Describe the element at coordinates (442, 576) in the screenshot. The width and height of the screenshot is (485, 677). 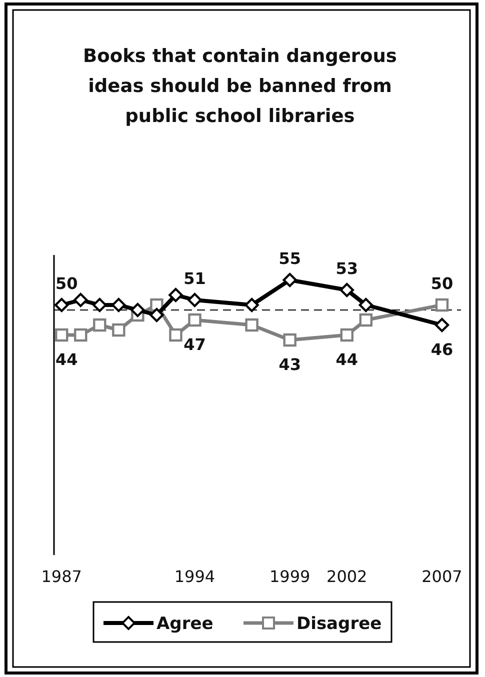
I see `x-tick-label: 2007` at that location.